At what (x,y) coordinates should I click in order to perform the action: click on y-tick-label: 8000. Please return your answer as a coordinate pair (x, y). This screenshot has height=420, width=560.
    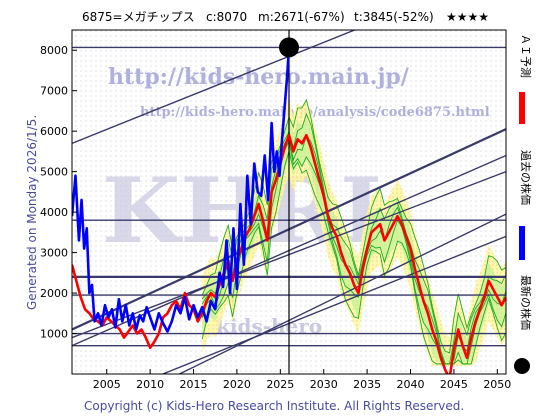
    Looking at the image, I should click on (54, 50).